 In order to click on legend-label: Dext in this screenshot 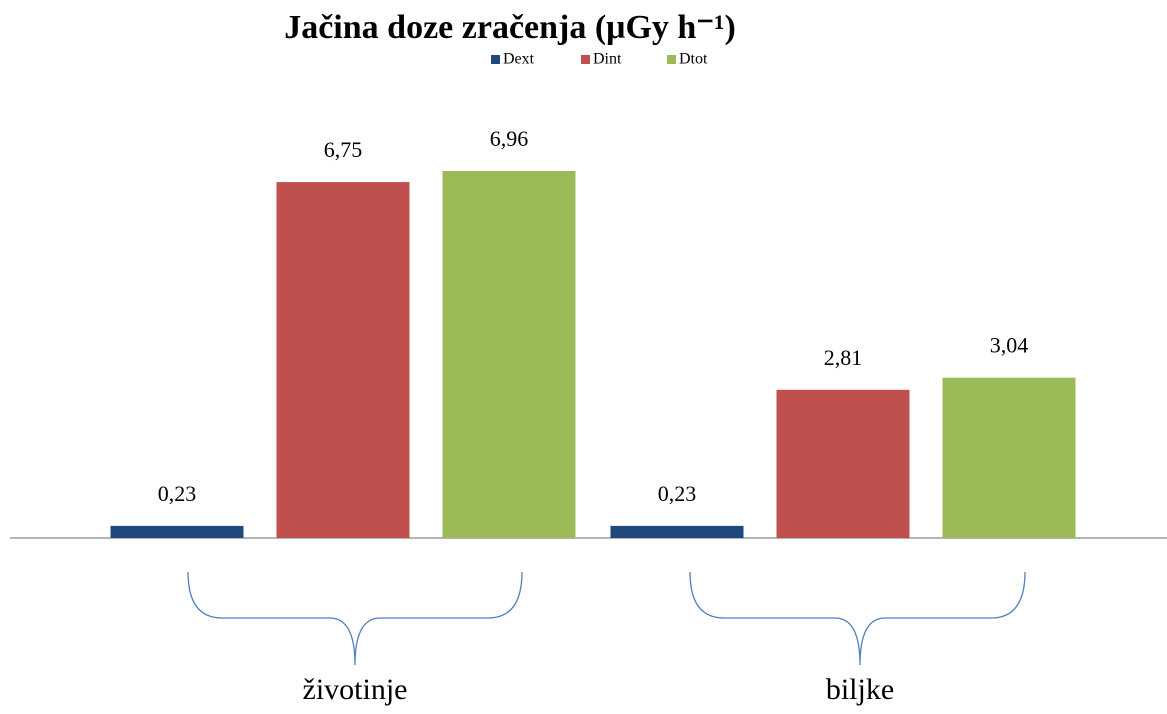, I will do `click(519, 59)`.